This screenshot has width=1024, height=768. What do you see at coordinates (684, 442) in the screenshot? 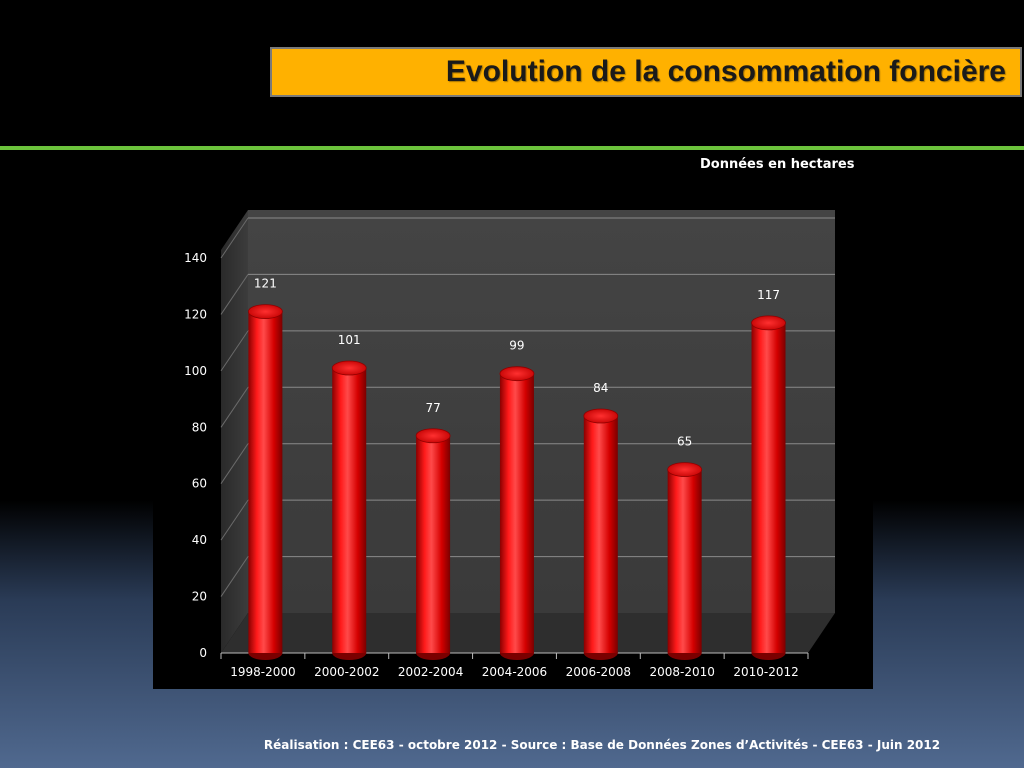
I see `data-label: 65` at bounding box center [684, 442].